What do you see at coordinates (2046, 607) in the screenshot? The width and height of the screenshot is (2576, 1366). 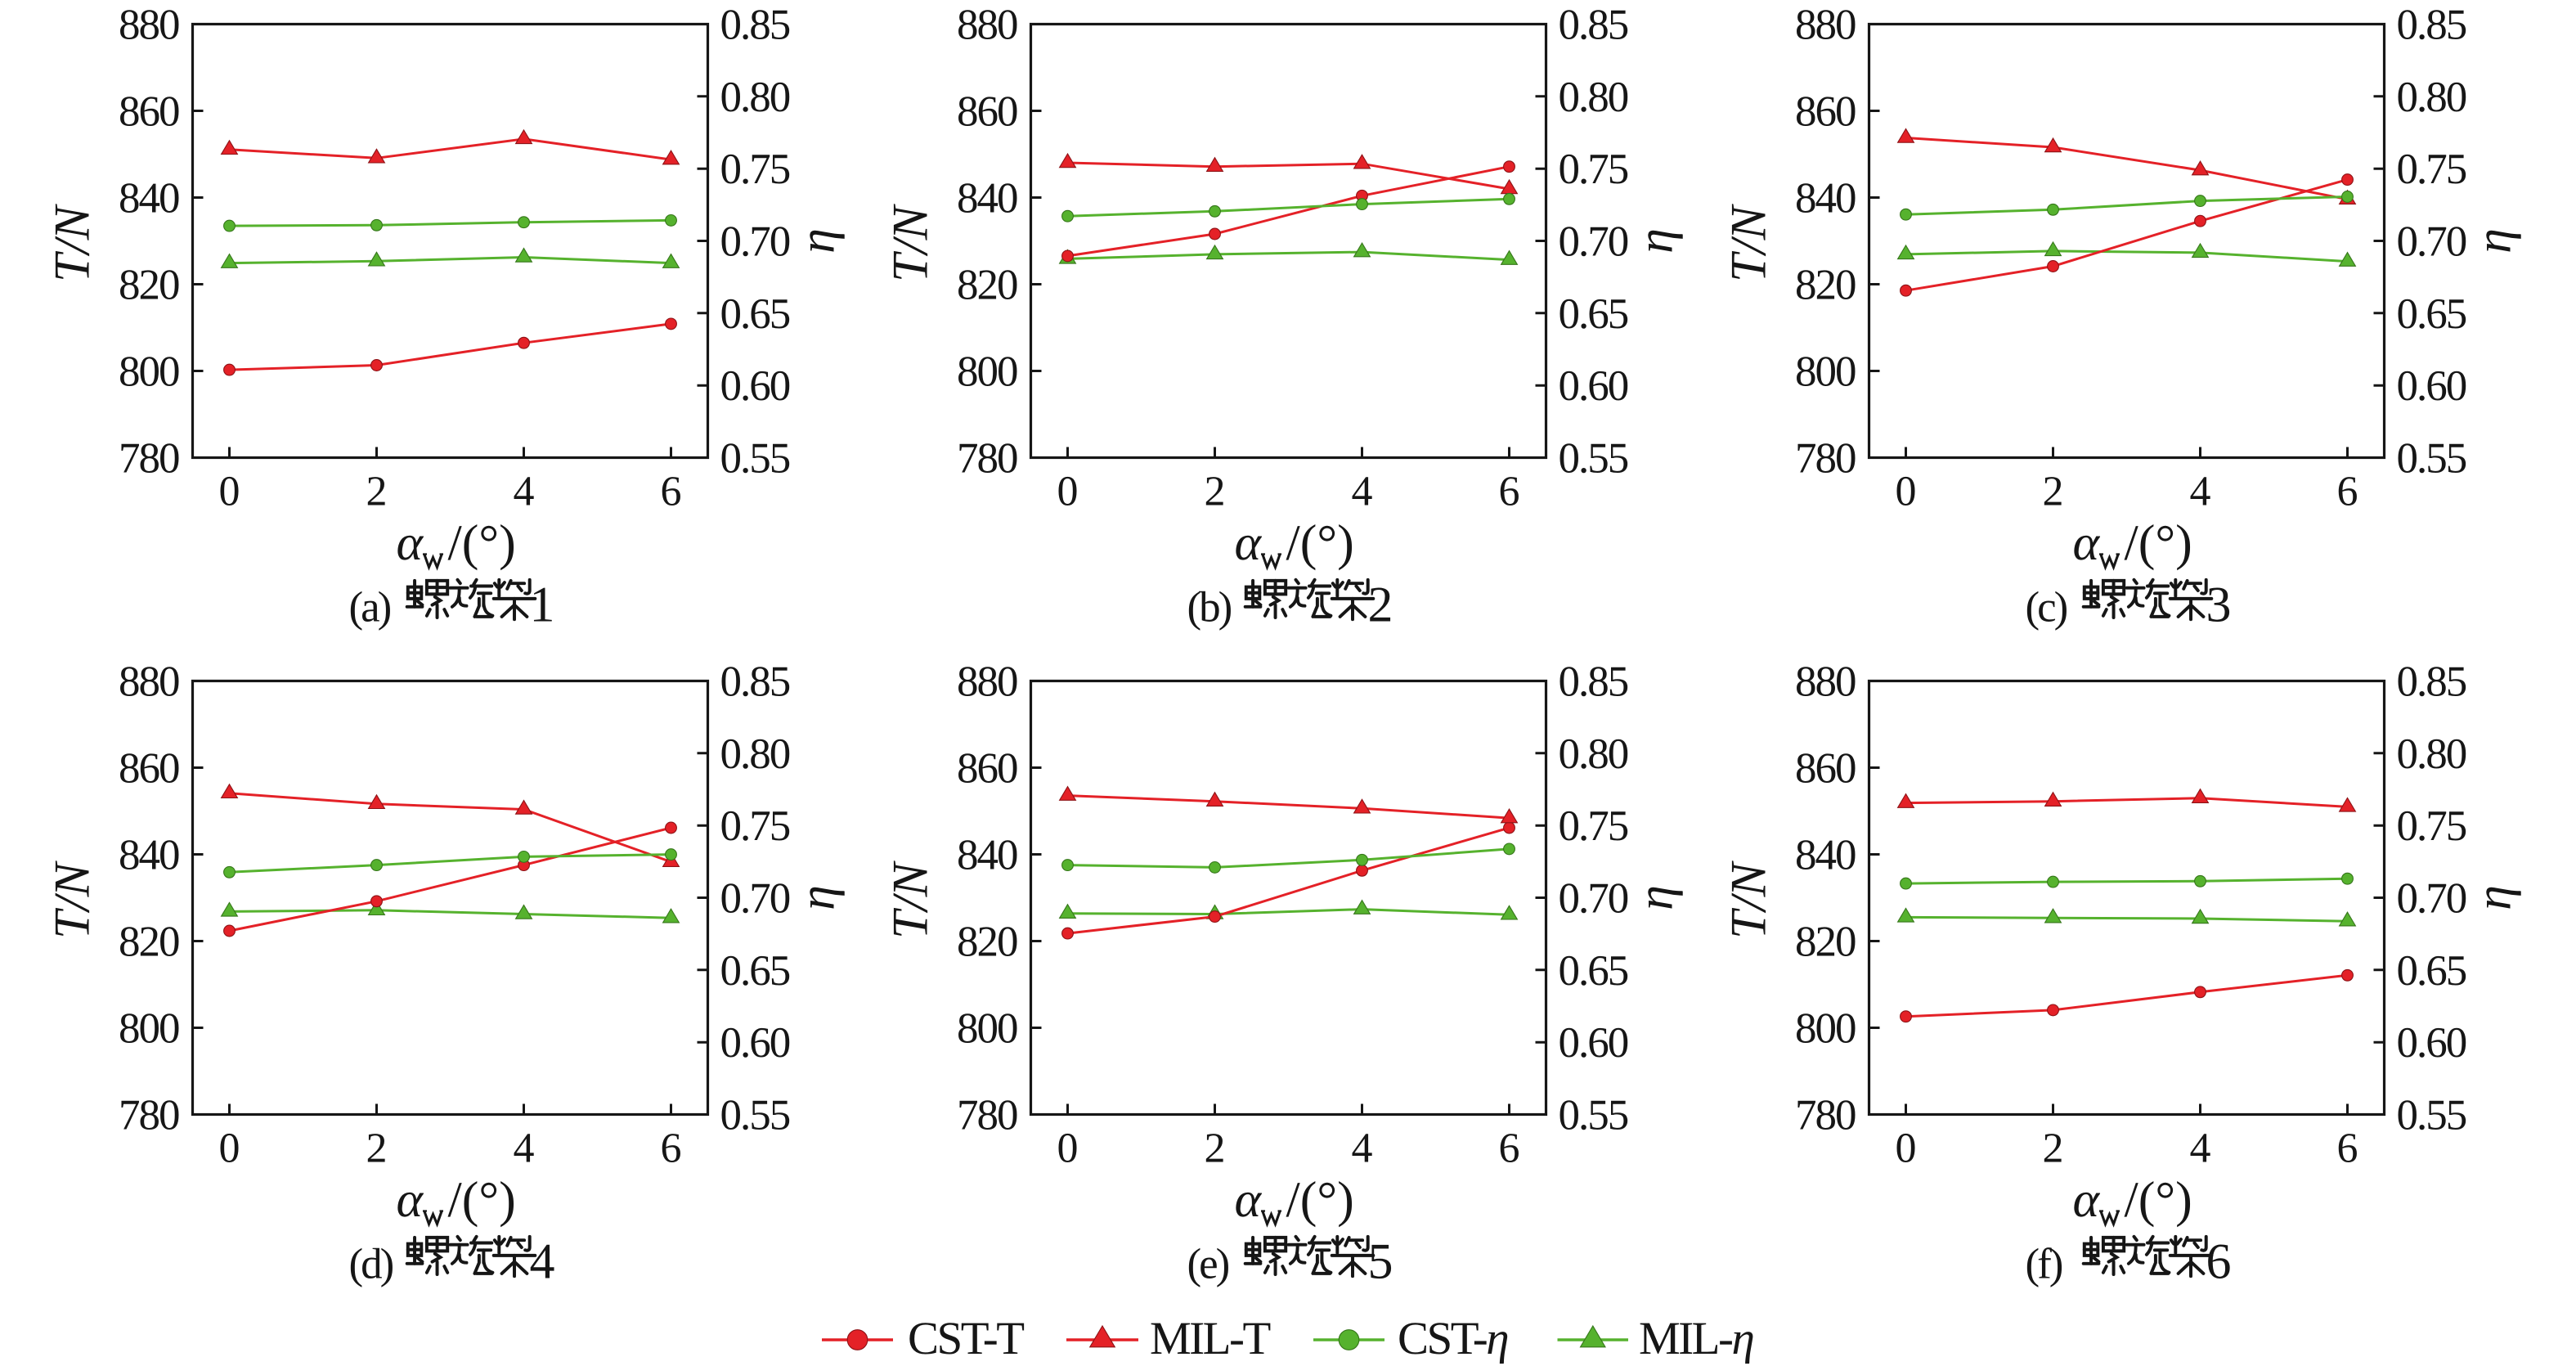 I see `svg-text: (c)` at bounding box center [2046, 607].